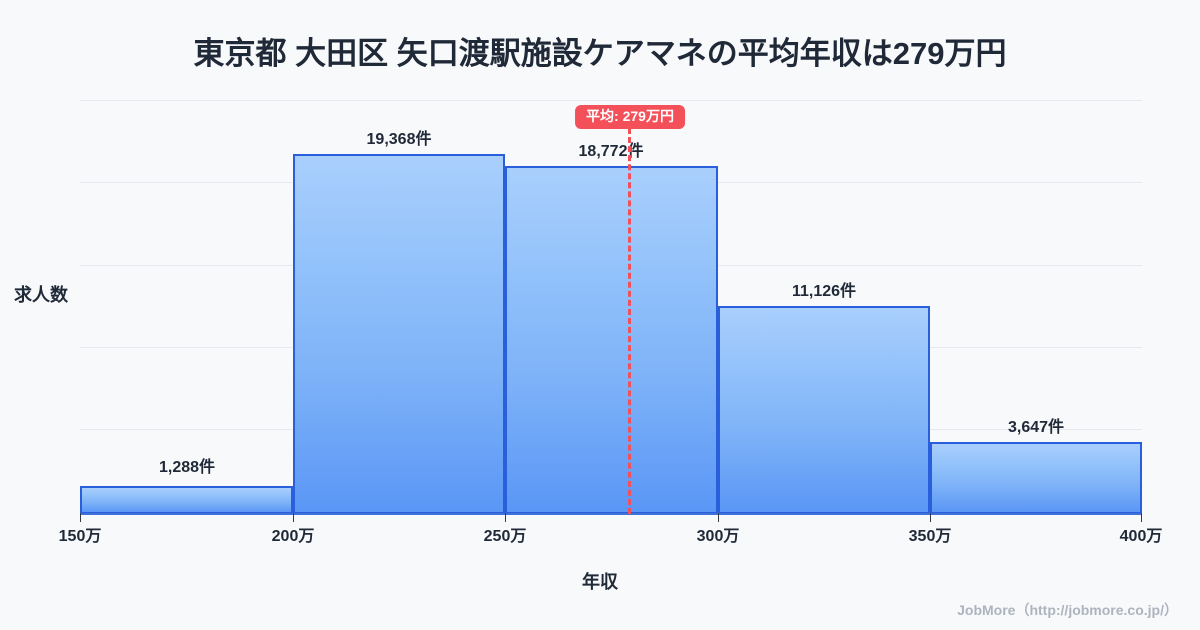  What do you see at coordinates (824, 291) in the screenshot?
I see `bar-value-label: 11,126件` at bounding box center [824, 291].